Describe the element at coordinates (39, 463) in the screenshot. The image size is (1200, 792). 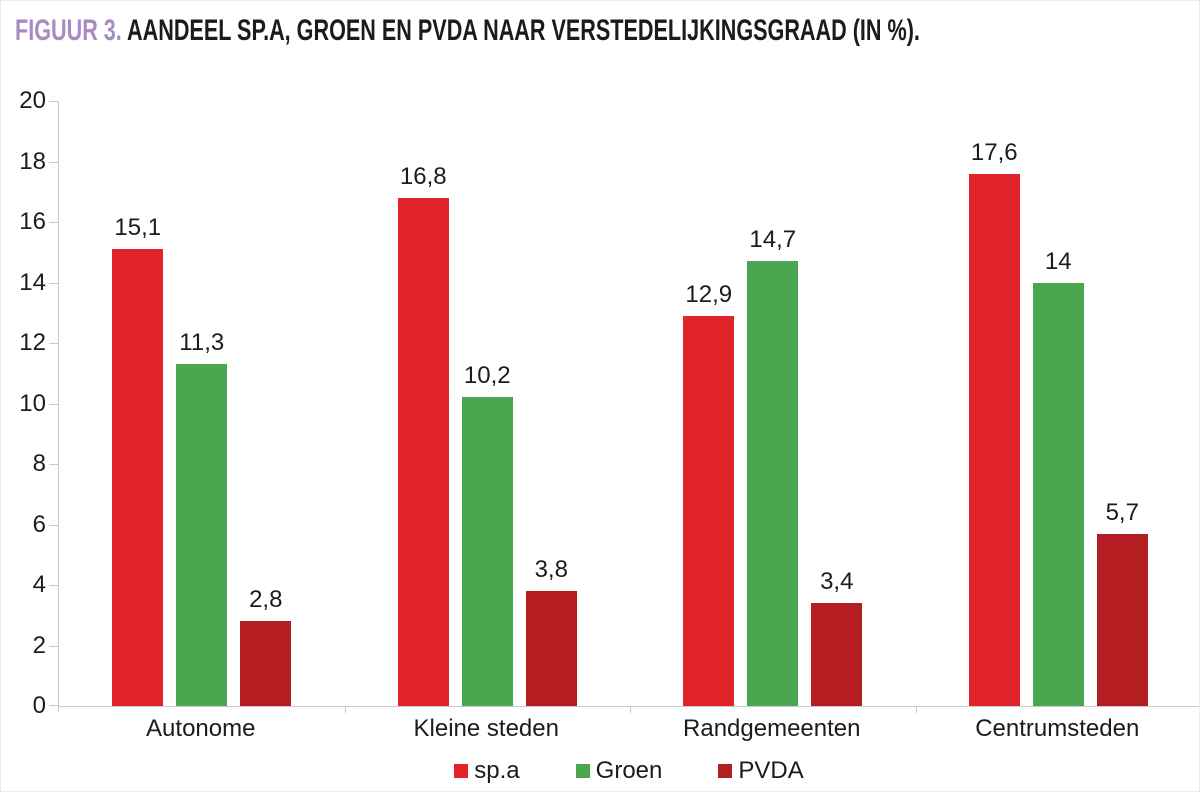
I see `y-tick-label-8: 8` at that location.